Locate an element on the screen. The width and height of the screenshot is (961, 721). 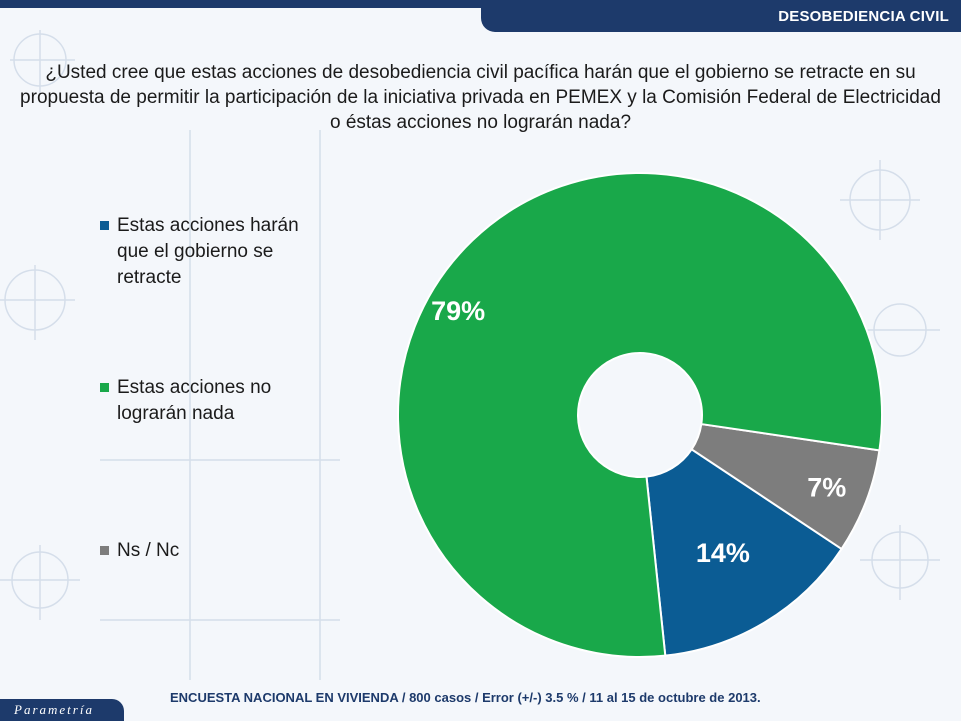
top-bar is located at coordinates (480, 4).